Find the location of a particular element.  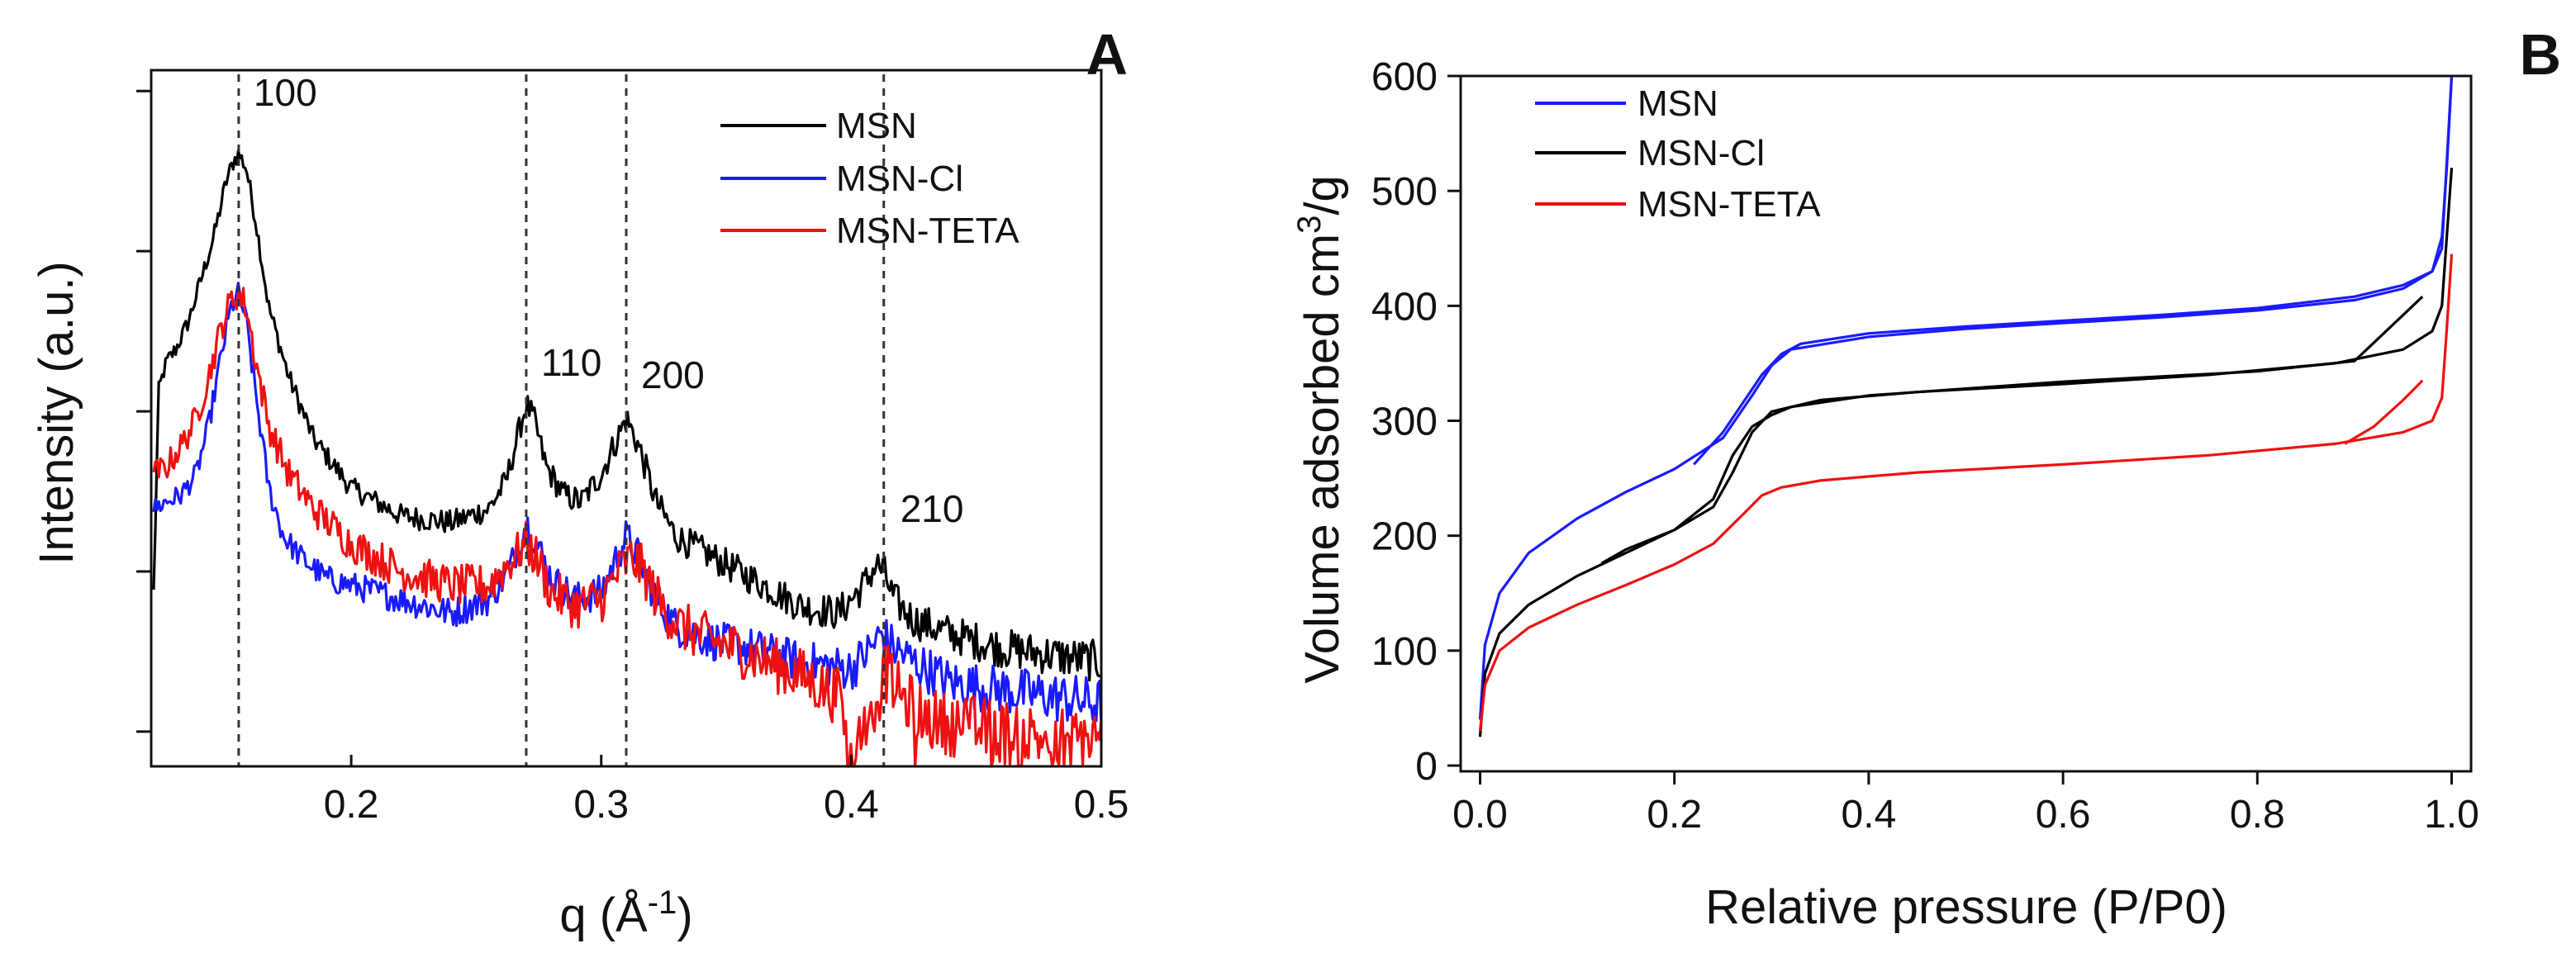

y-tick-label: 400 is located at coordinates (1404, 307).